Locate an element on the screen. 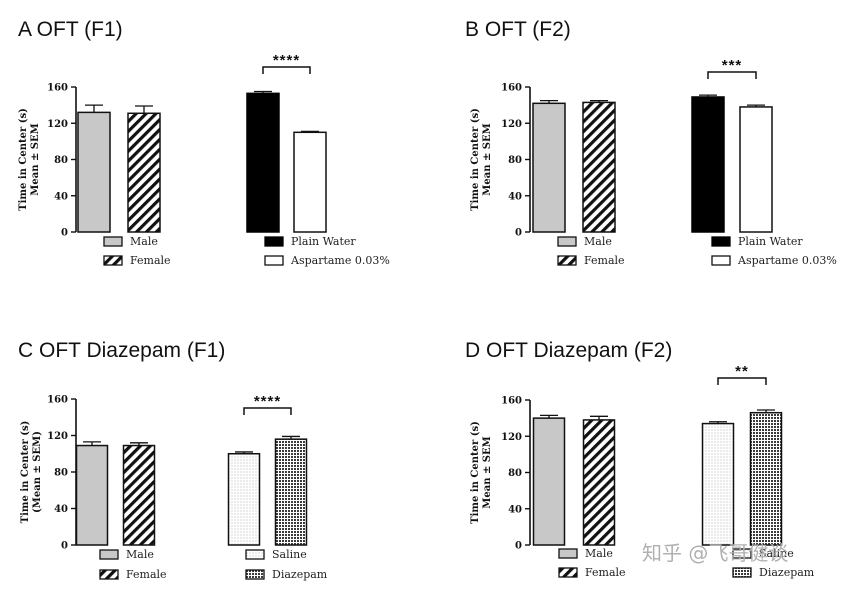 This screenshot has height=590, width=846. significance-label: ** is located at coordinates (742, 371).